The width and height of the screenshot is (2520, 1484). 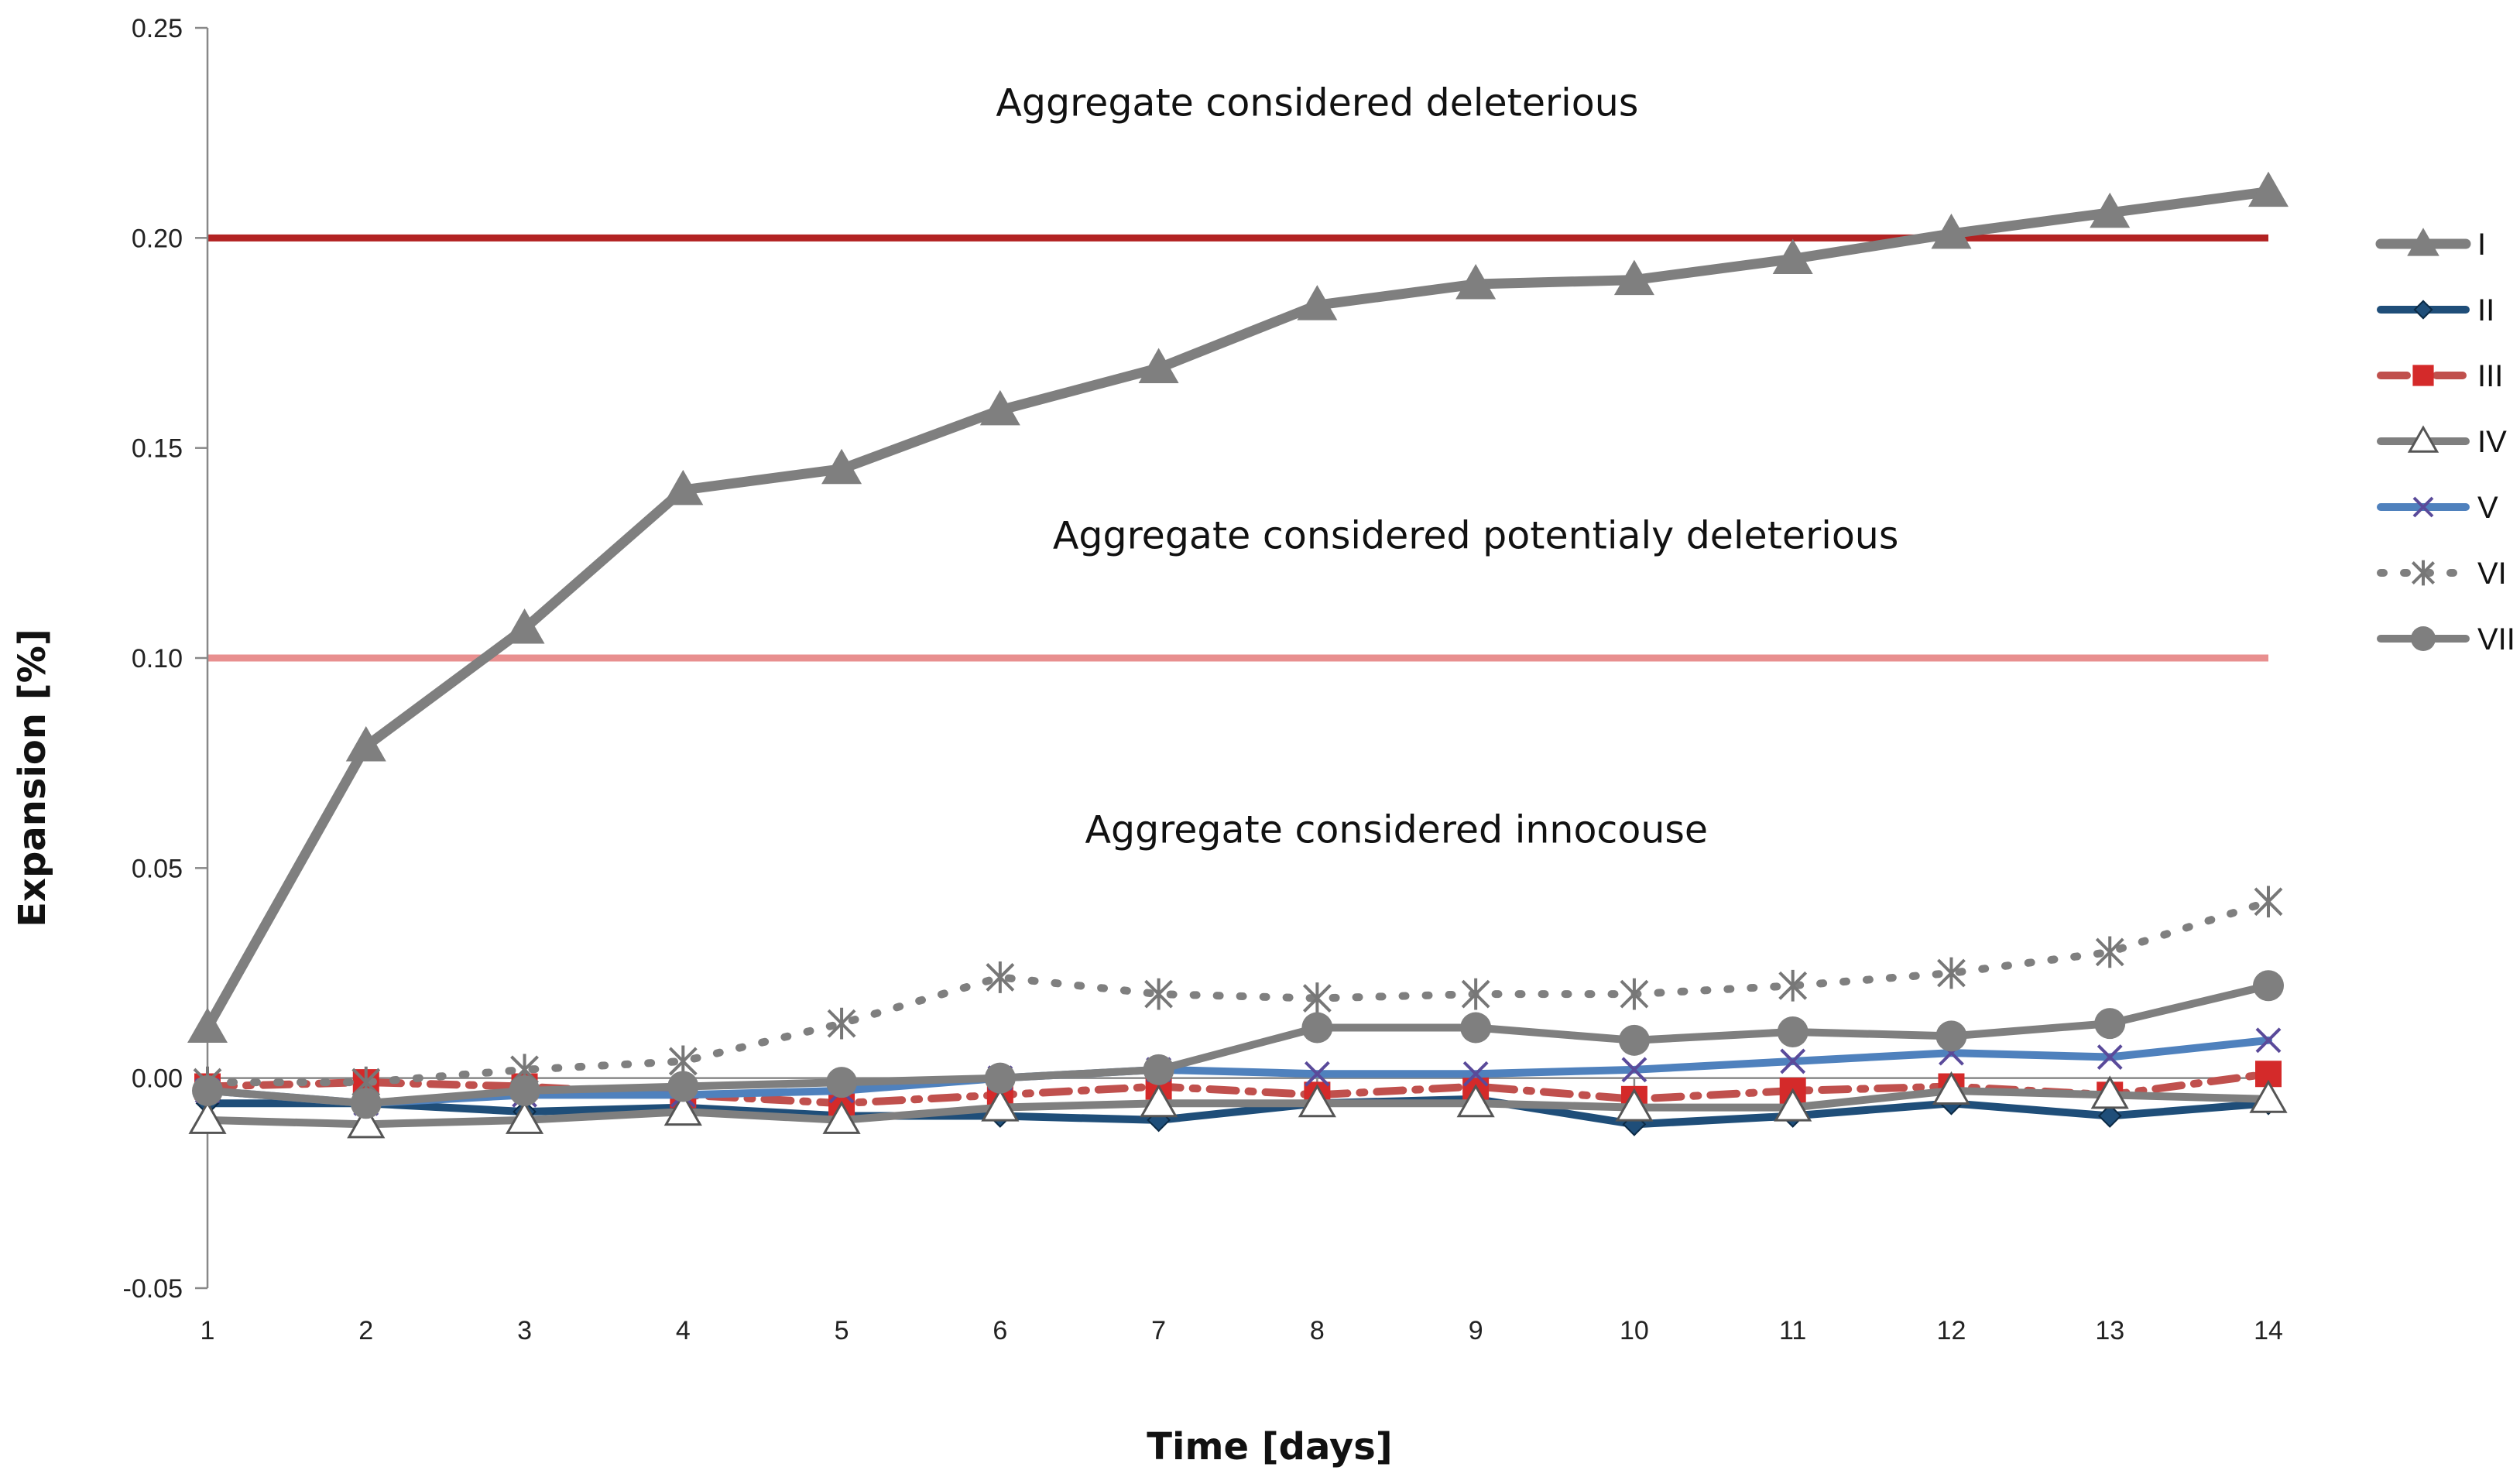 I want to click on x-tick-label: 9, so click(x=1476, y=1330).